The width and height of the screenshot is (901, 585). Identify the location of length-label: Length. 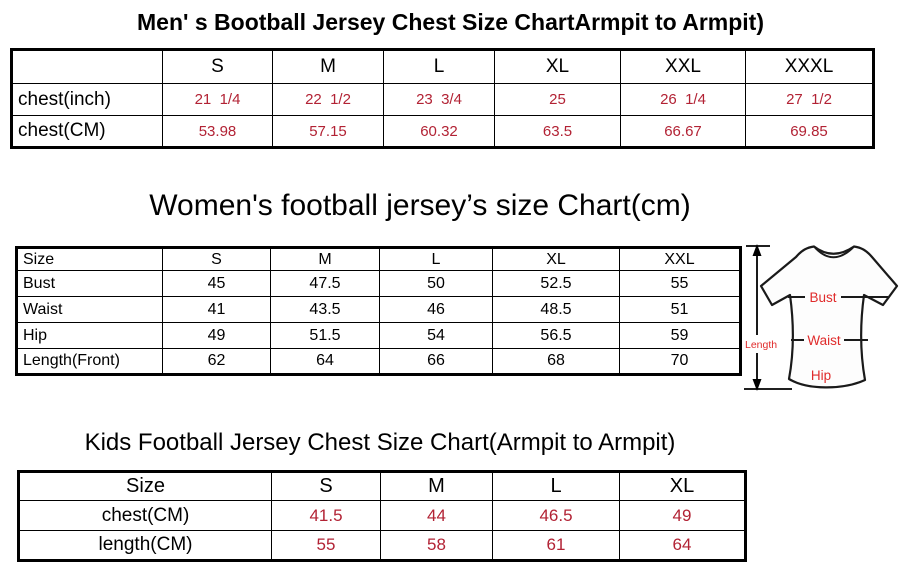
(761, 345).